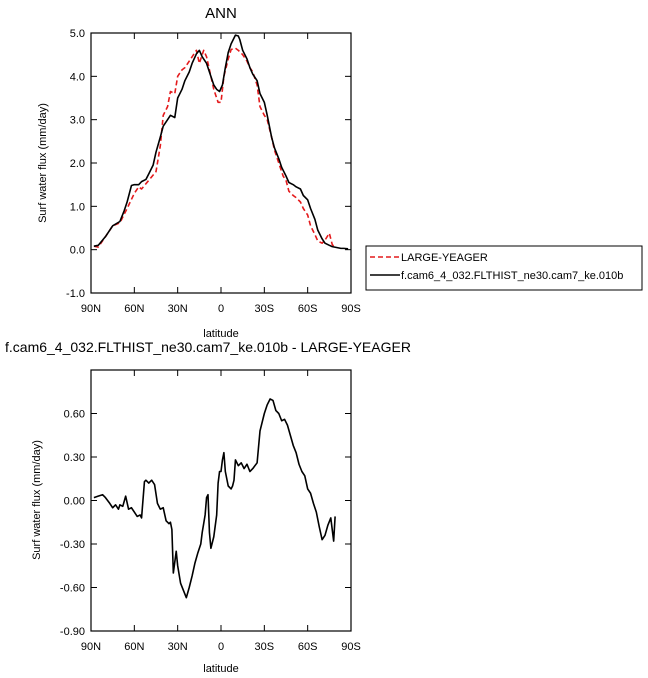 This screenshot has width=648, height=678. I want to click on top-chart-title: ANN, so click(221, 13).